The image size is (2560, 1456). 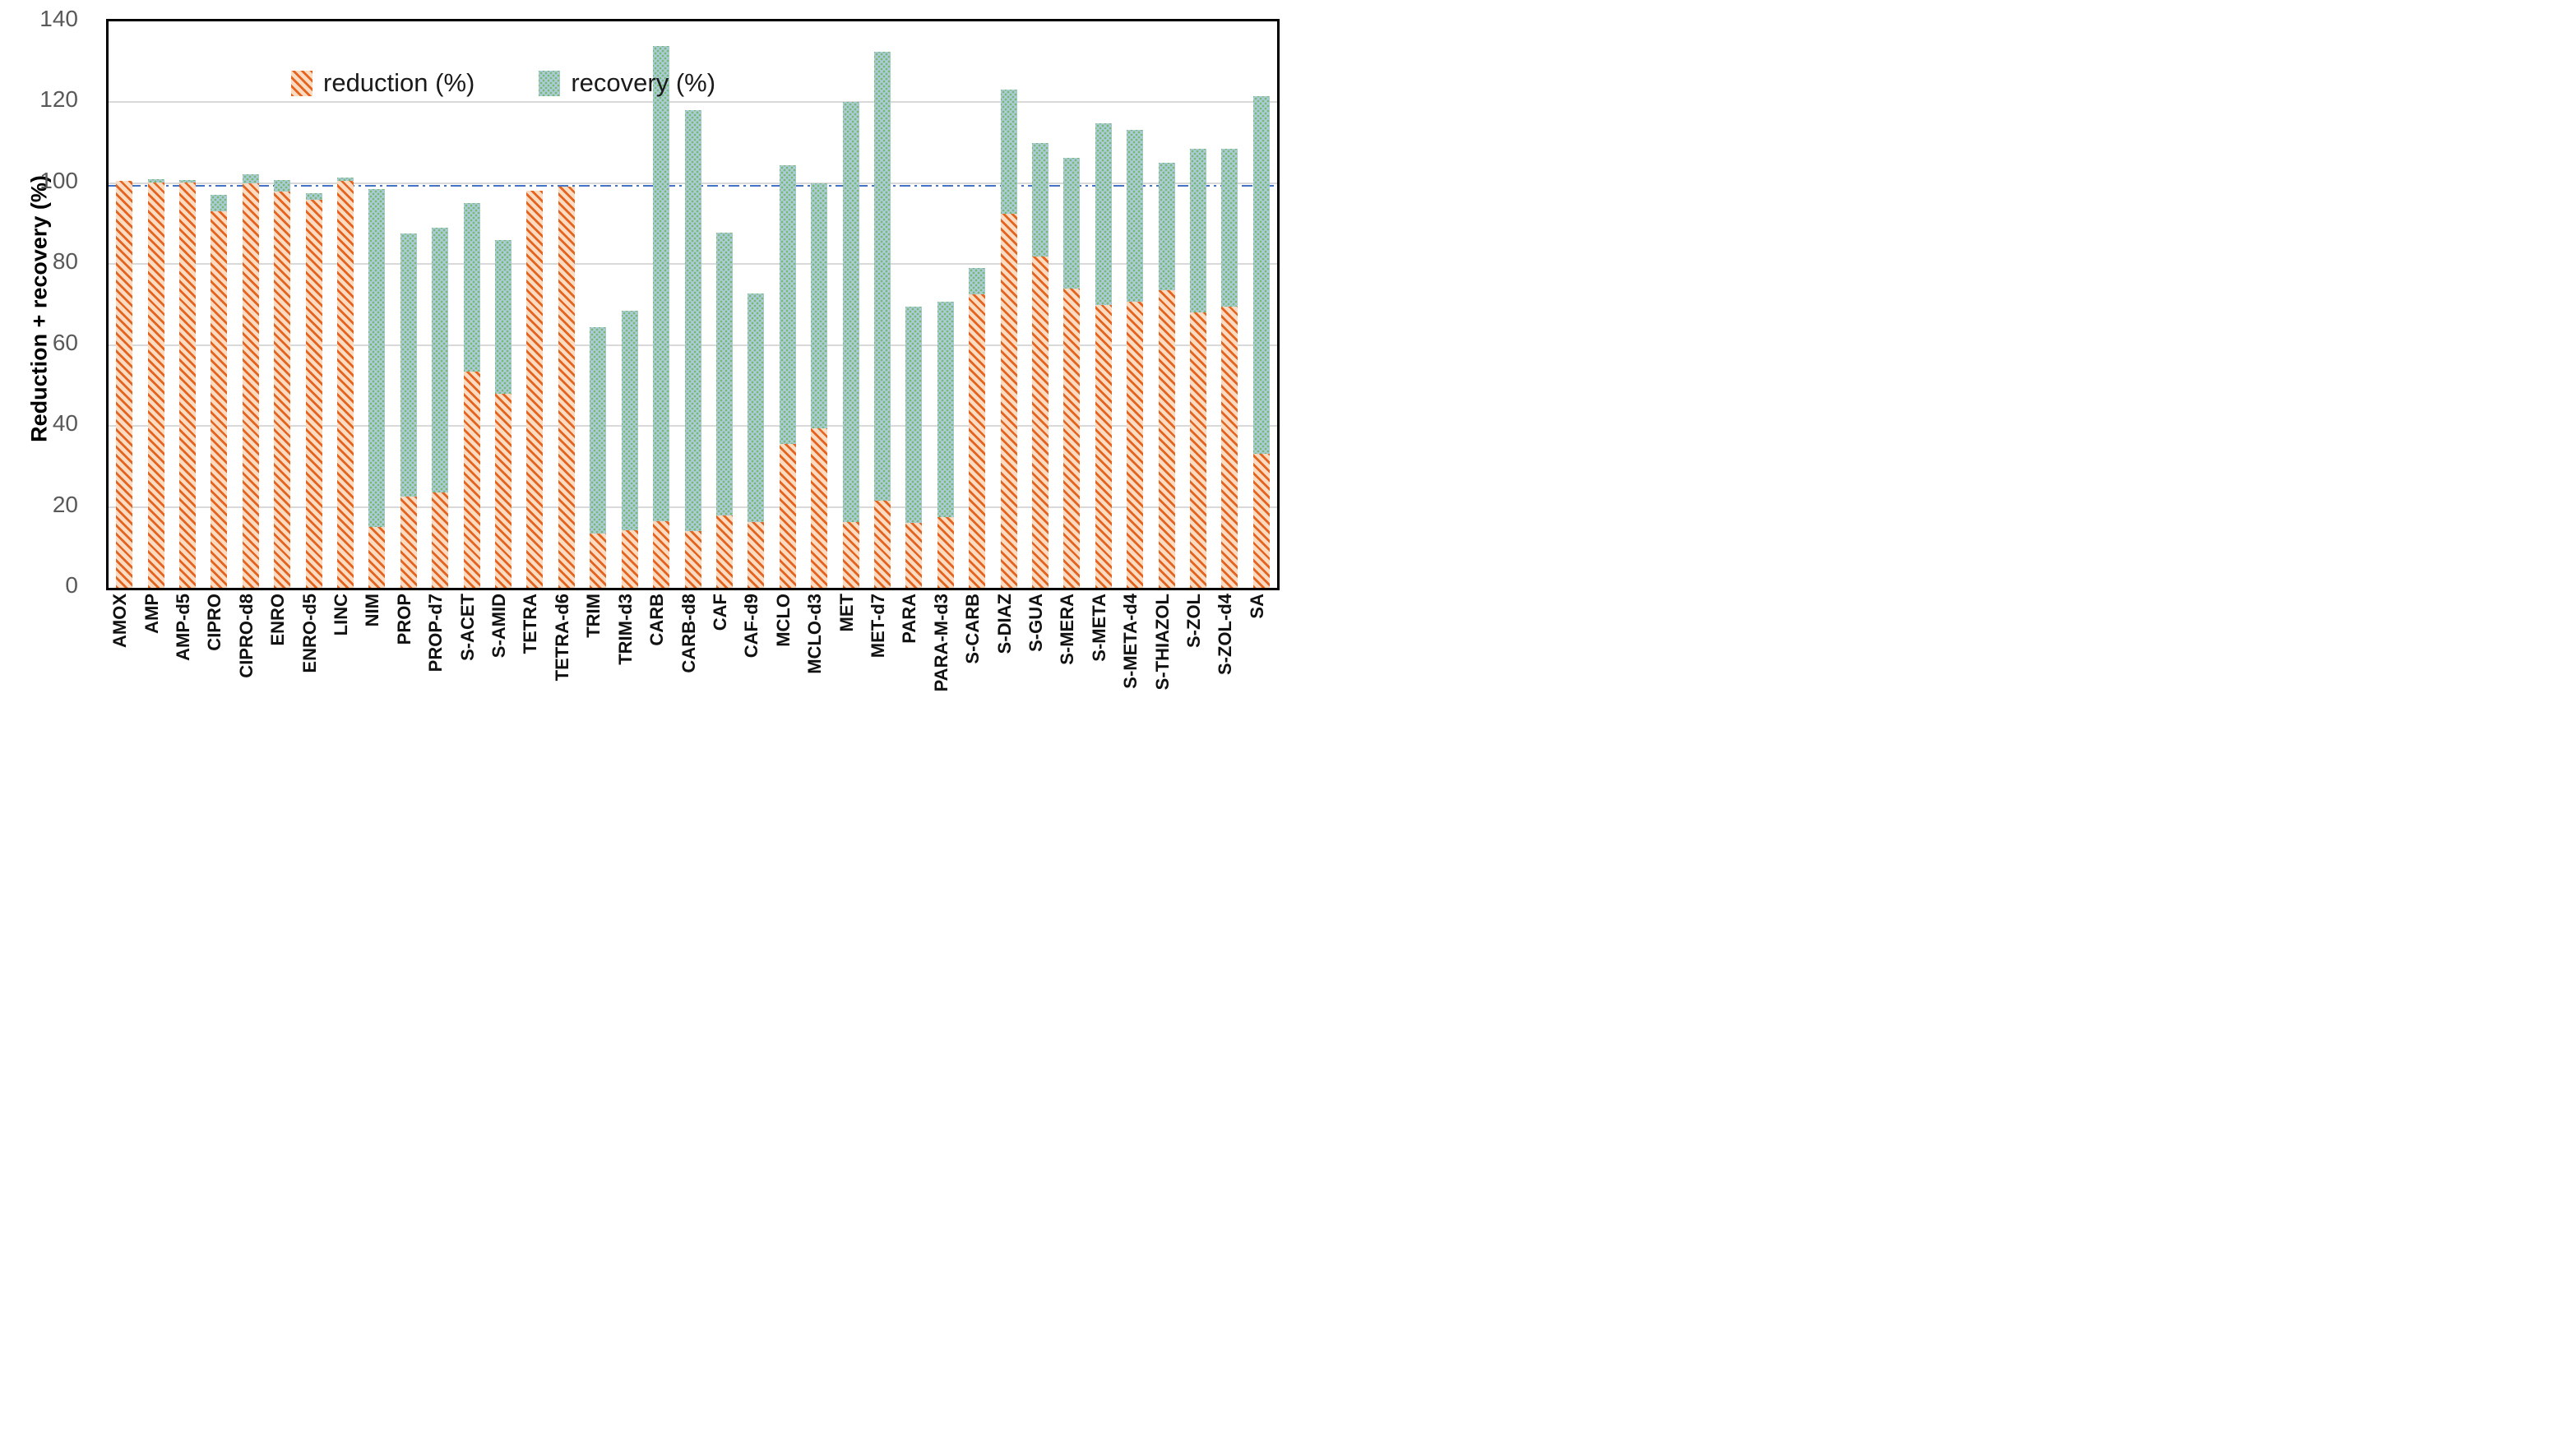 I want to click on x-axis-label-S-DIAZ: S-DIAZ, so click(x=1004, y=624).